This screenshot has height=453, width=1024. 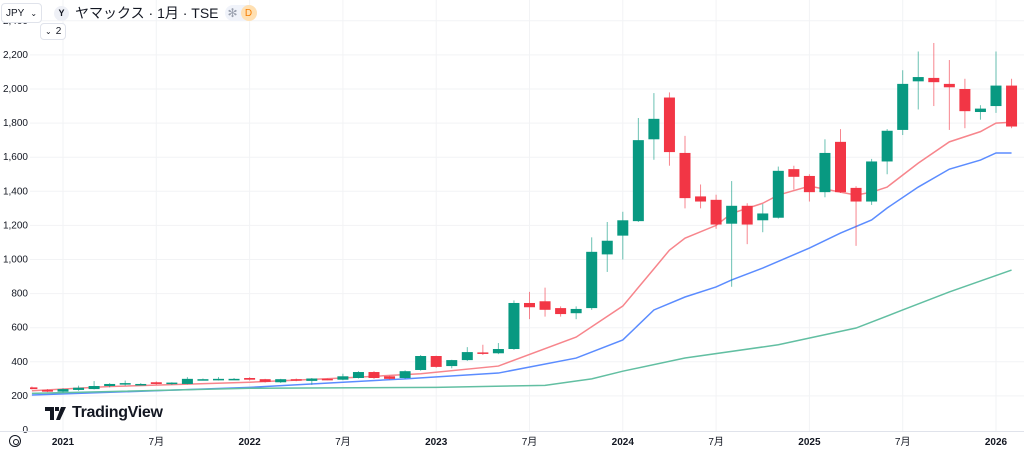 I want to click on x-tick-label: 2025, so click(x=809, y=442).